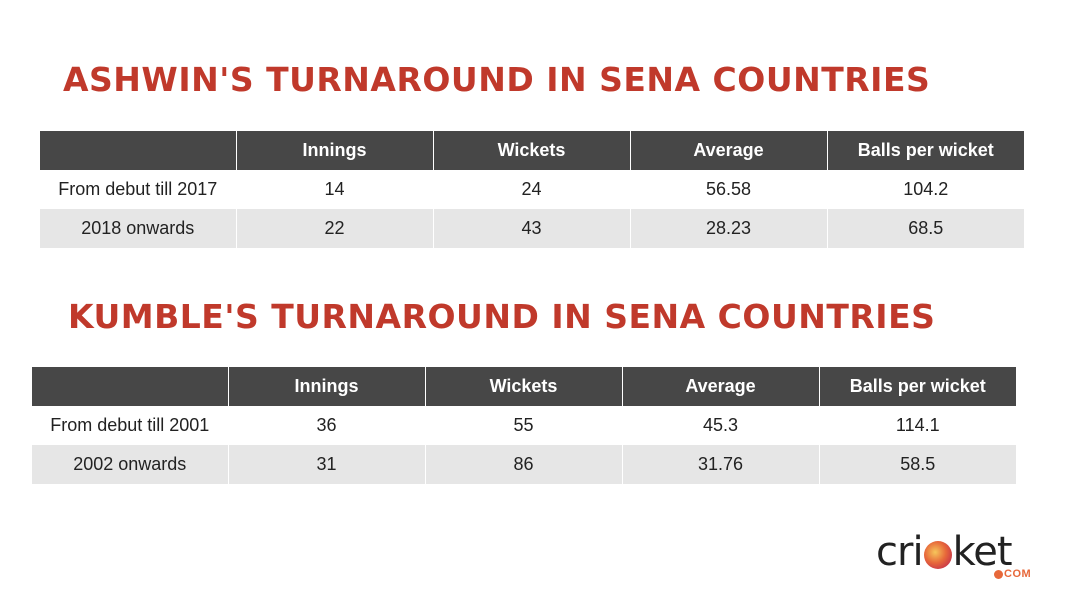 This screenshot has height=609, width=1069. I want to click on balls-per-wicket-cell: 114.1, so click(917, 425).